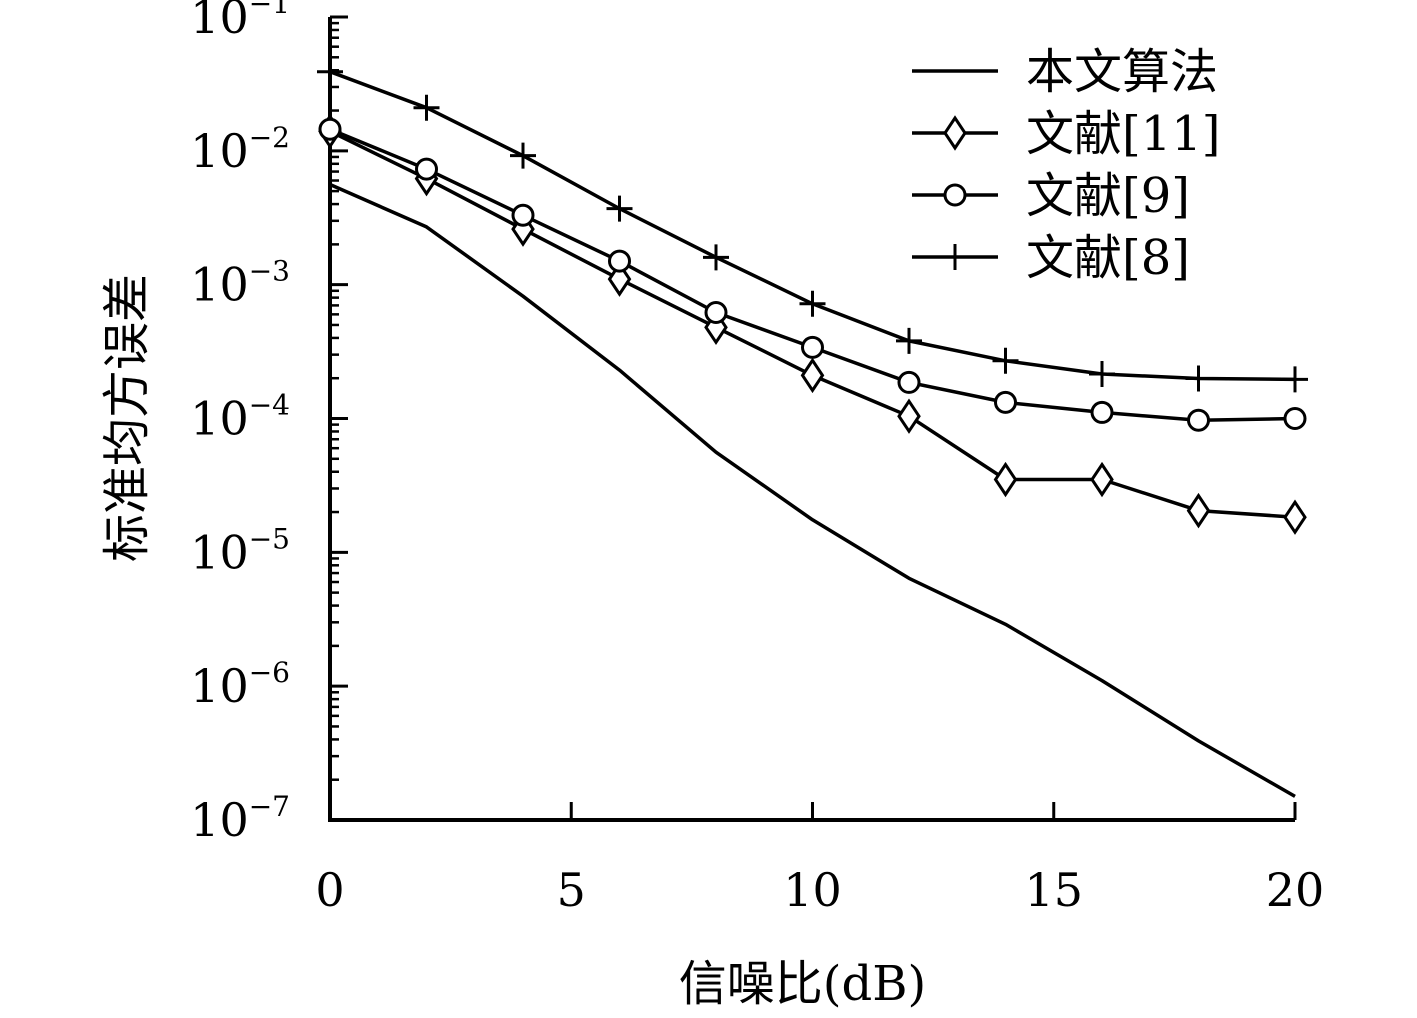  Describe the element at coordinates (329, 890) in the screenshot. I see `x-tick-label-0: 0` at that location.